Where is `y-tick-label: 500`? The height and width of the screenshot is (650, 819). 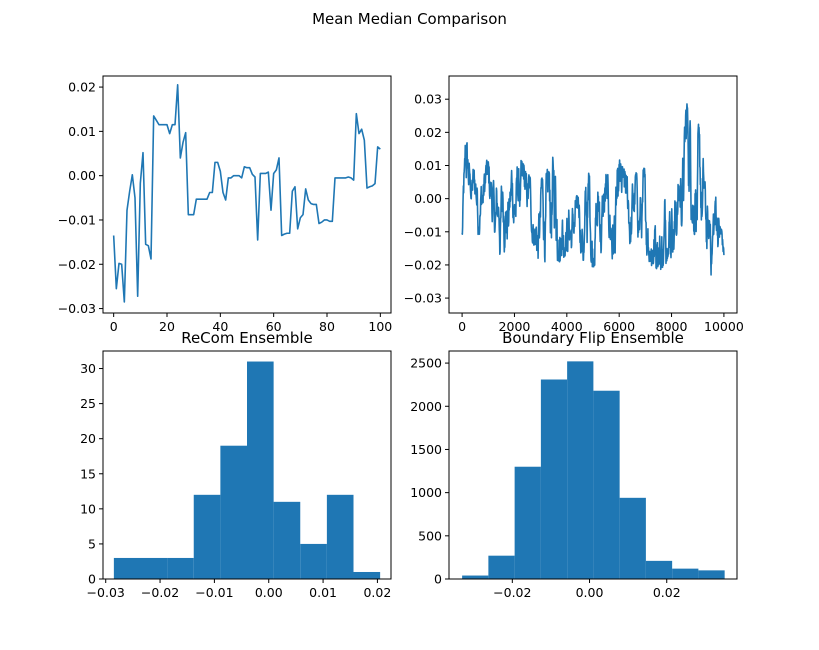 y-tick-label: 500 is located at coordinates (430, 535).